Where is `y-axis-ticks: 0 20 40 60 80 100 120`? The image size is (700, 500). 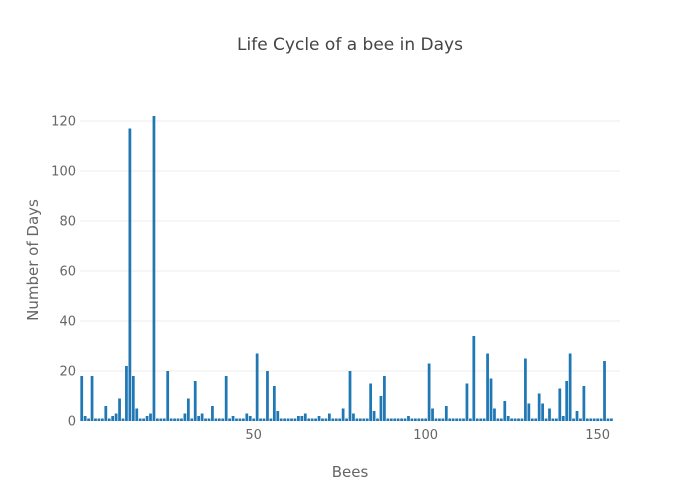
y-axis-ticks: 0 20 40 60 80 100 120 is located at coordinates (63, 272).